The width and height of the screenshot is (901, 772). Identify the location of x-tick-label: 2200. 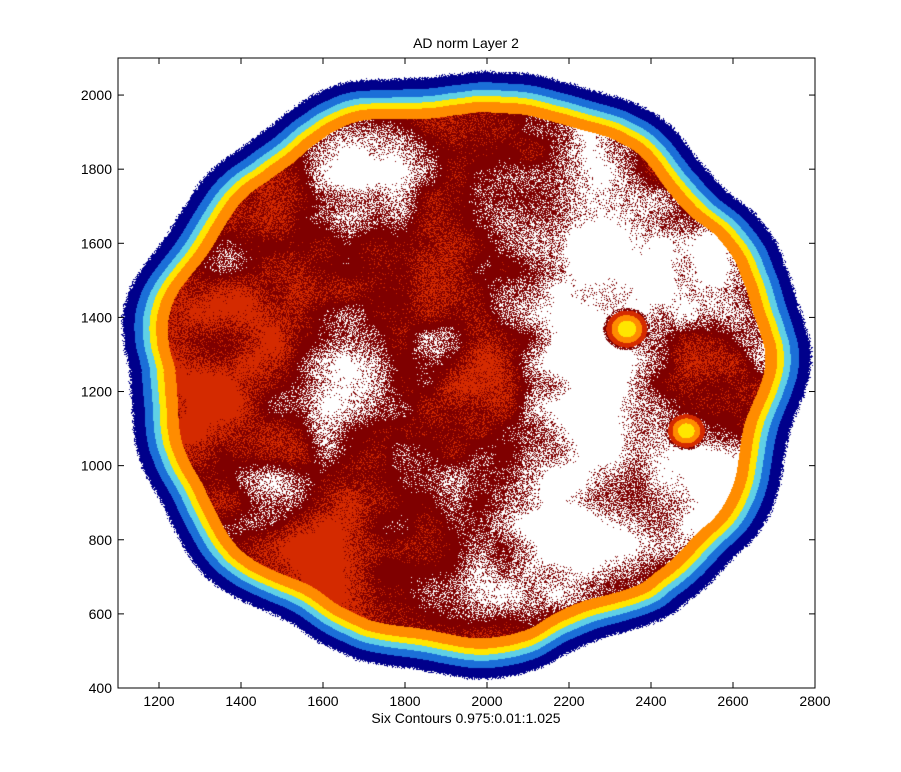
(568, 701).